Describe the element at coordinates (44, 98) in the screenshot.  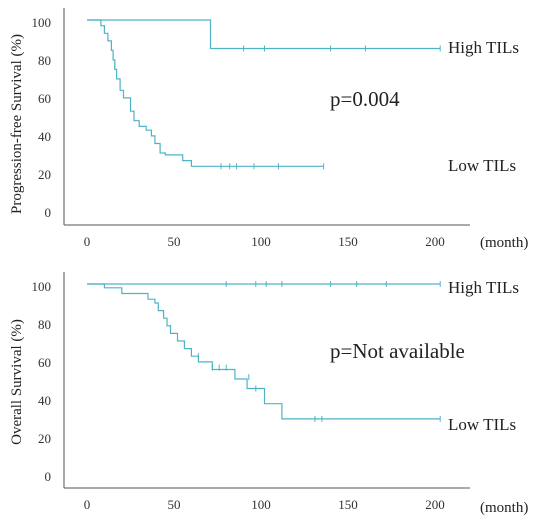
I see `pfs-y-tick-label: 60` at that location.